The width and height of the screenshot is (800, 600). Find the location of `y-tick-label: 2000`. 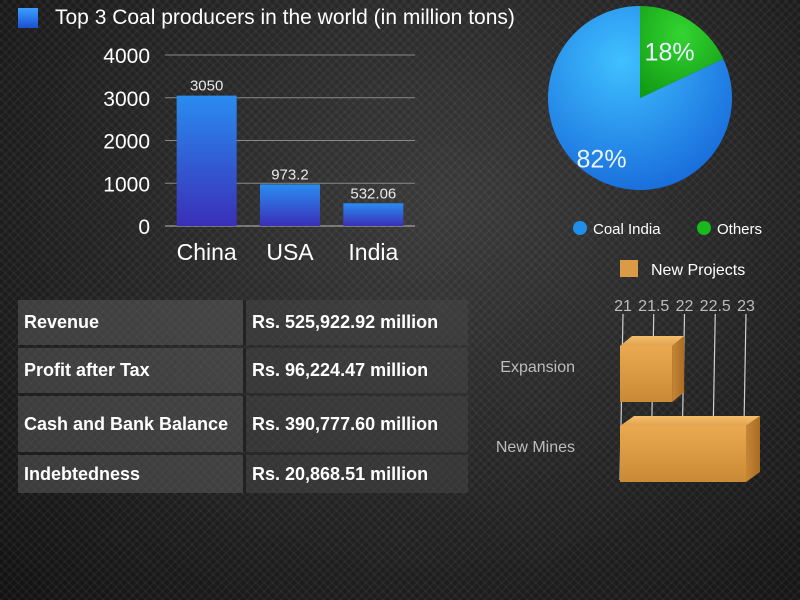

y-tick-label: 2000 is located at coordinates (126, 142).